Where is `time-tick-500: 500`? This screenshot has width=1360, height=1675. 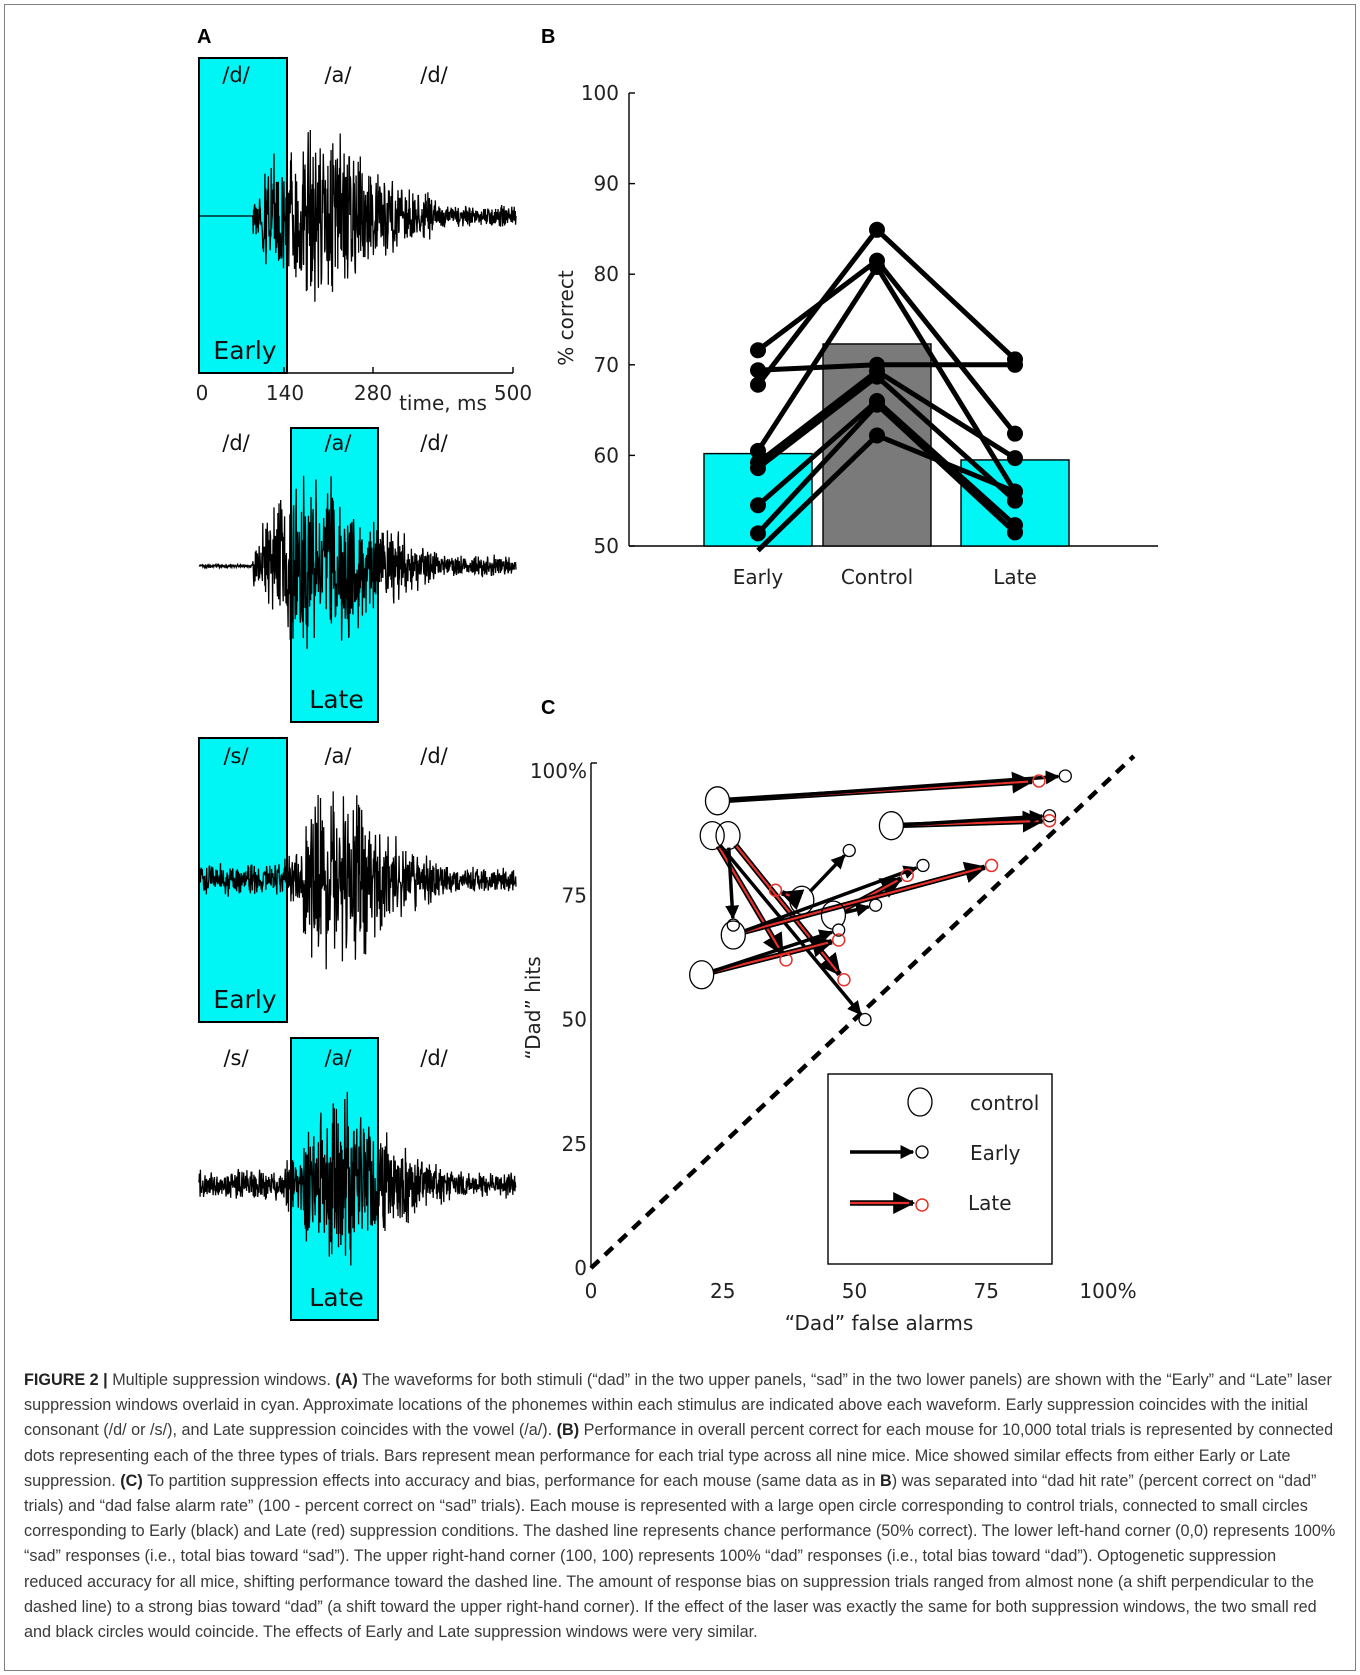 time-tick-500: 500 is located at coordinates (513, 393).